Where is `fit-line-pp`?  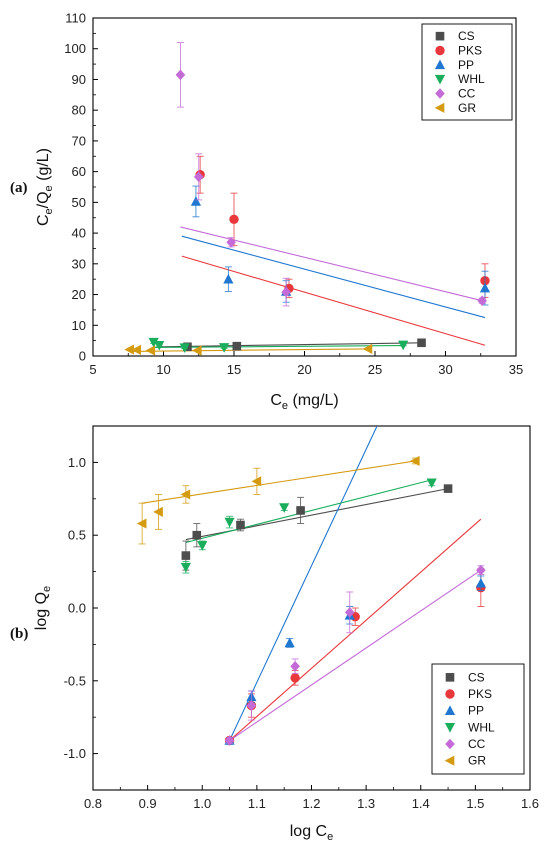
fit-line-pp is located at coordinates (333, 277).